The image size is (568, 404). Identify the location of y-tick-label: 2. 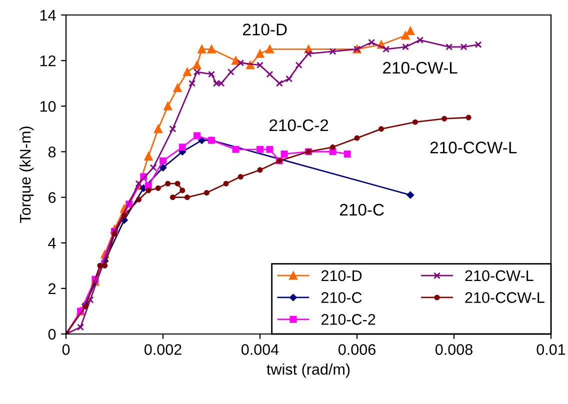
(52, 288).